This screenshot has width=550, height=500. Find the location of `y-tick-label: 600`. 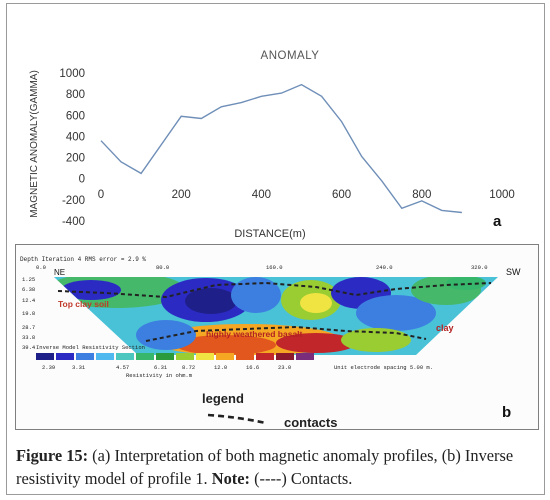

y-tick-label: 600 is located at coordinates (75, 116).